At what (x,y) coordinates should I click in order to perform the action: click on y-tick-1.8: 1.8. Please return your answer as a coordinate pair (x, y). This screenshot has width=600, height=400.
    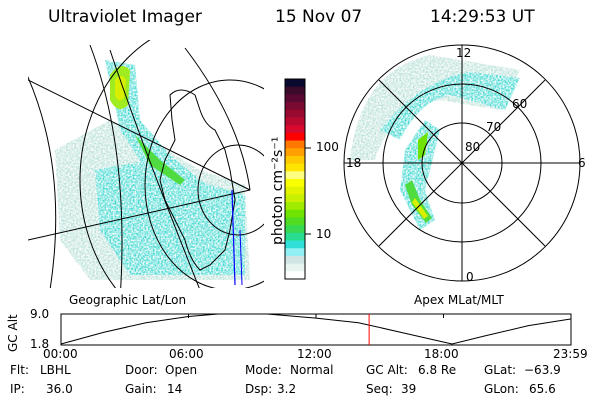
    Looking at the image, I should click on (40, 344).